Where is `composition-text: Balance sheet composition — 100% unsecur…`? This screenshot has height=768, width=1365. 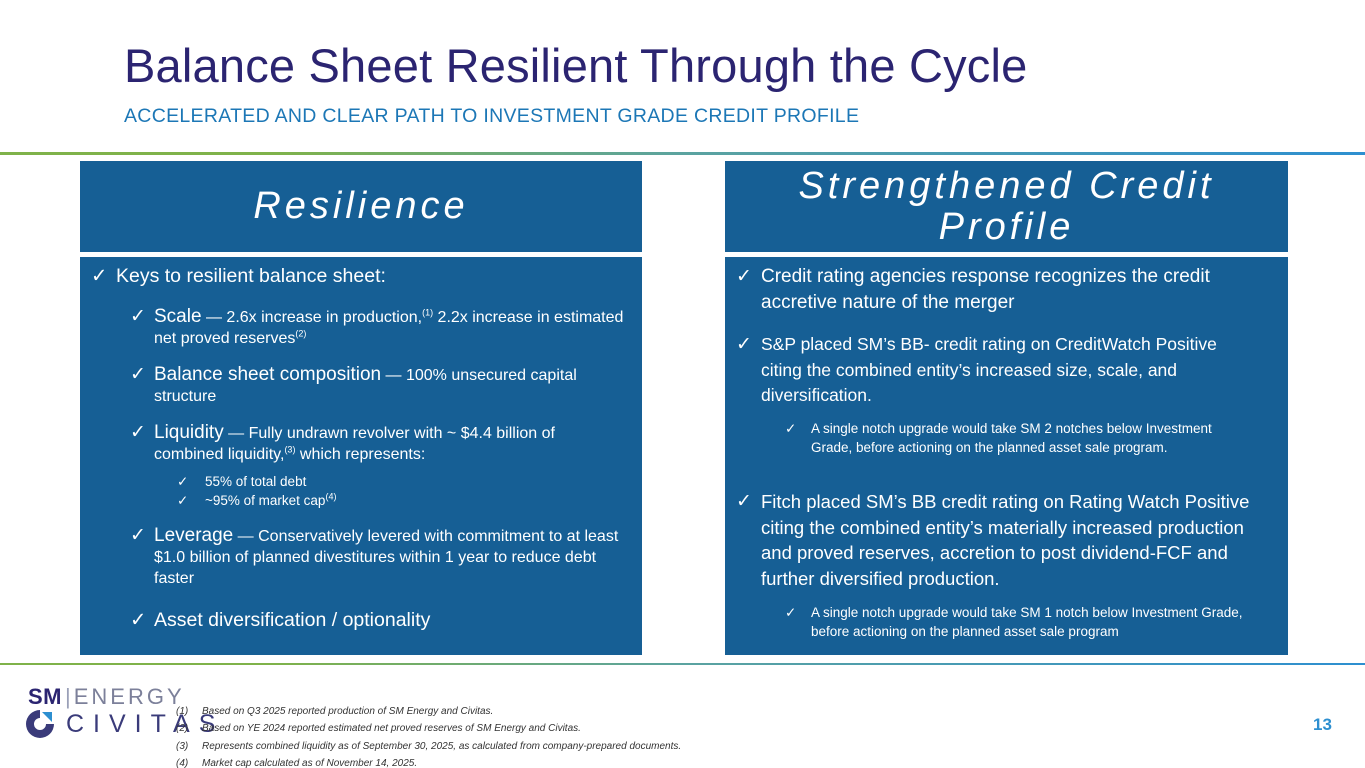
composition-text: Balance sheet composition — 100% unsecur… is located at coordinates (374, 385).